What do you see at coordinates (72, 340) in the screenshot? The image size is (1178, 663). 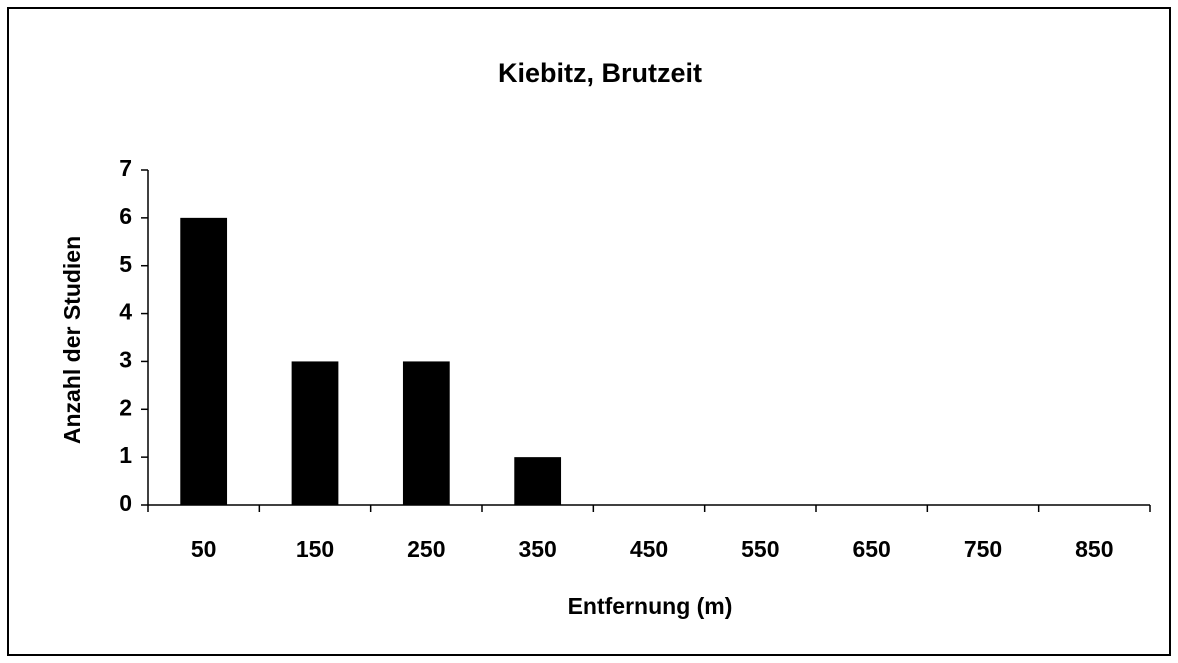 I see `y-axis-label: Anzahl der Studien` at bounding box center [72, 340].